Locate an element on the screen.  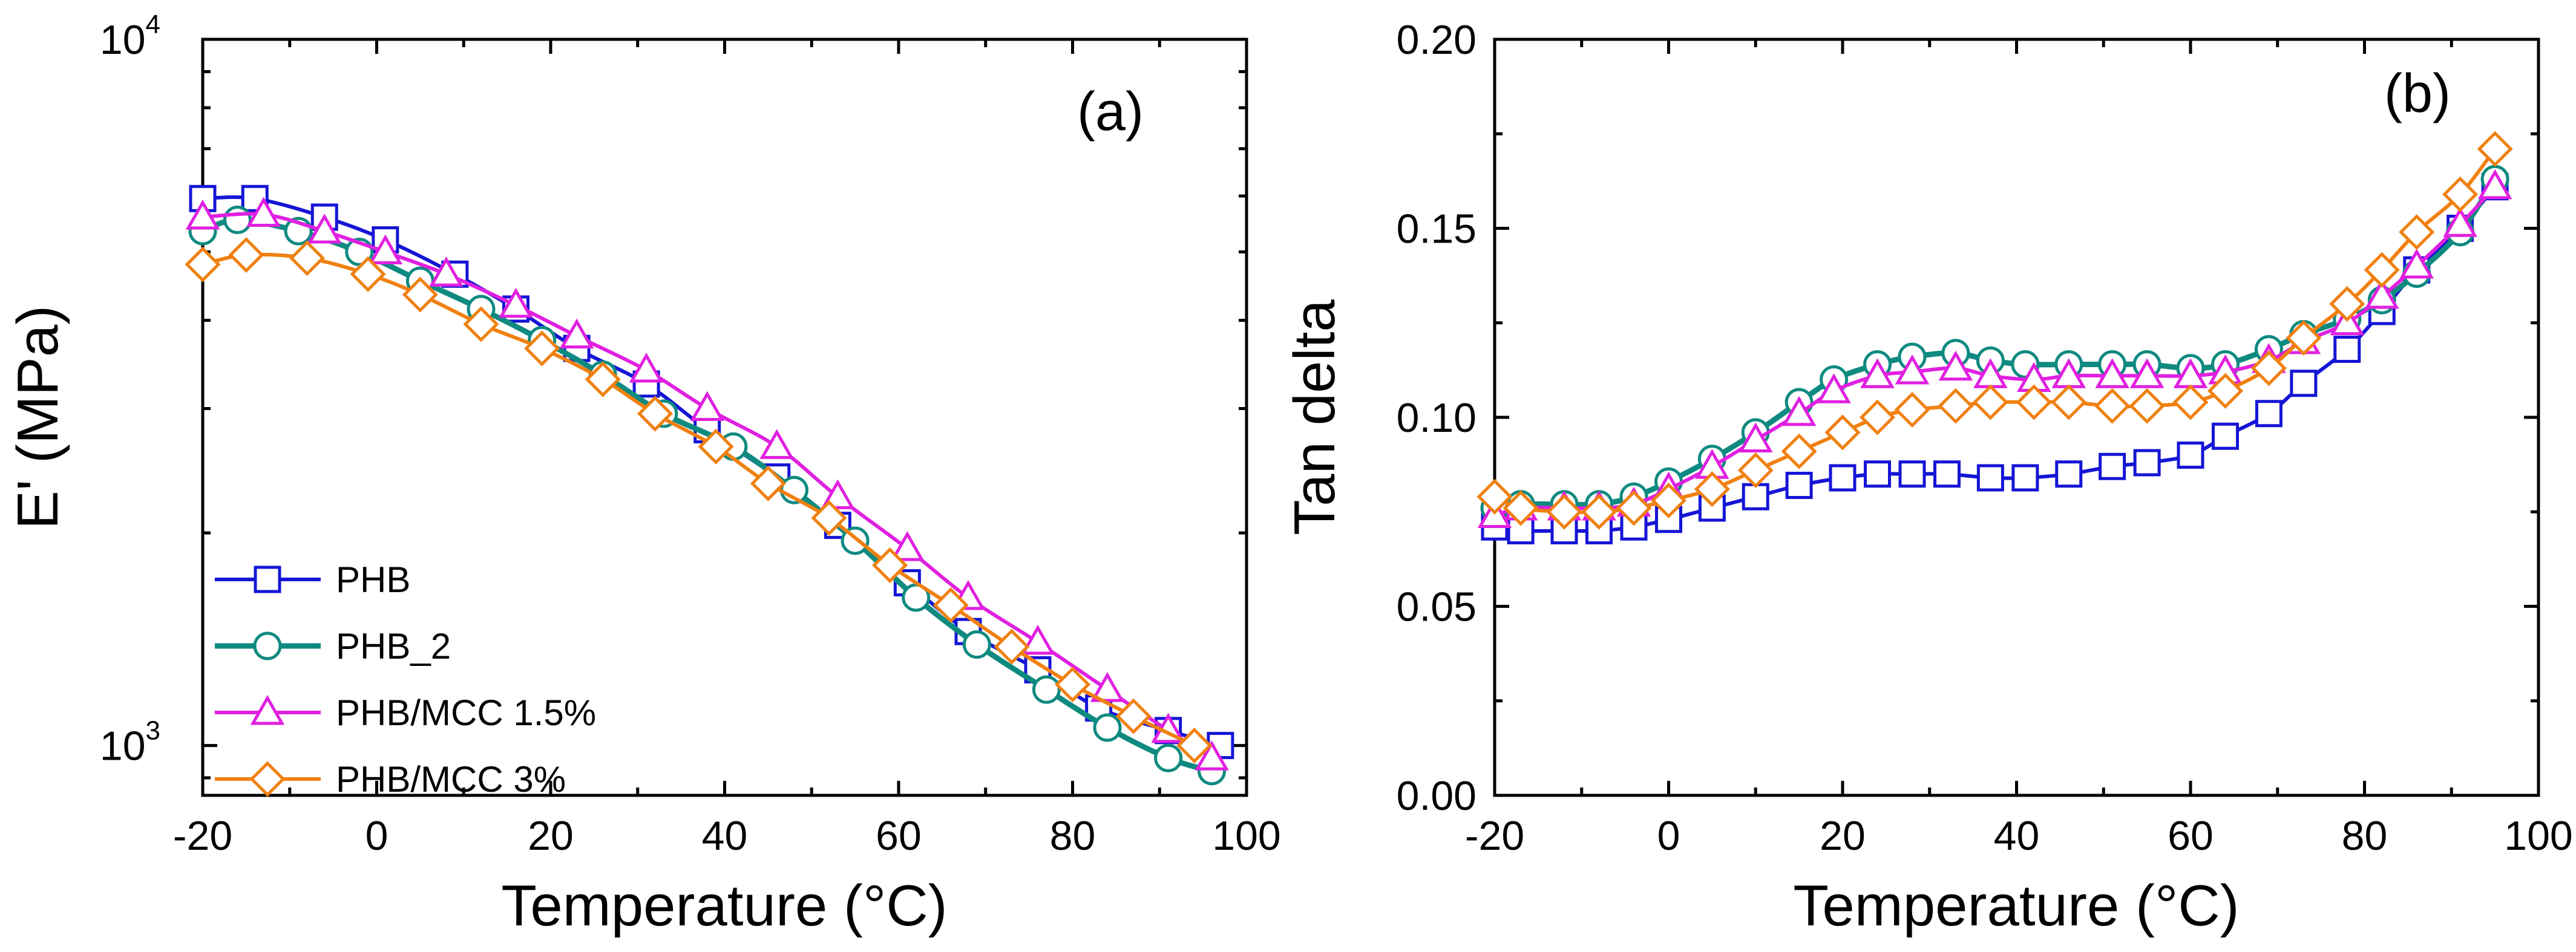
legend-a: PHB PHB_2 PHB/MCC 1.5% PHB/MCC 3% is located at coordinates (405, 679).